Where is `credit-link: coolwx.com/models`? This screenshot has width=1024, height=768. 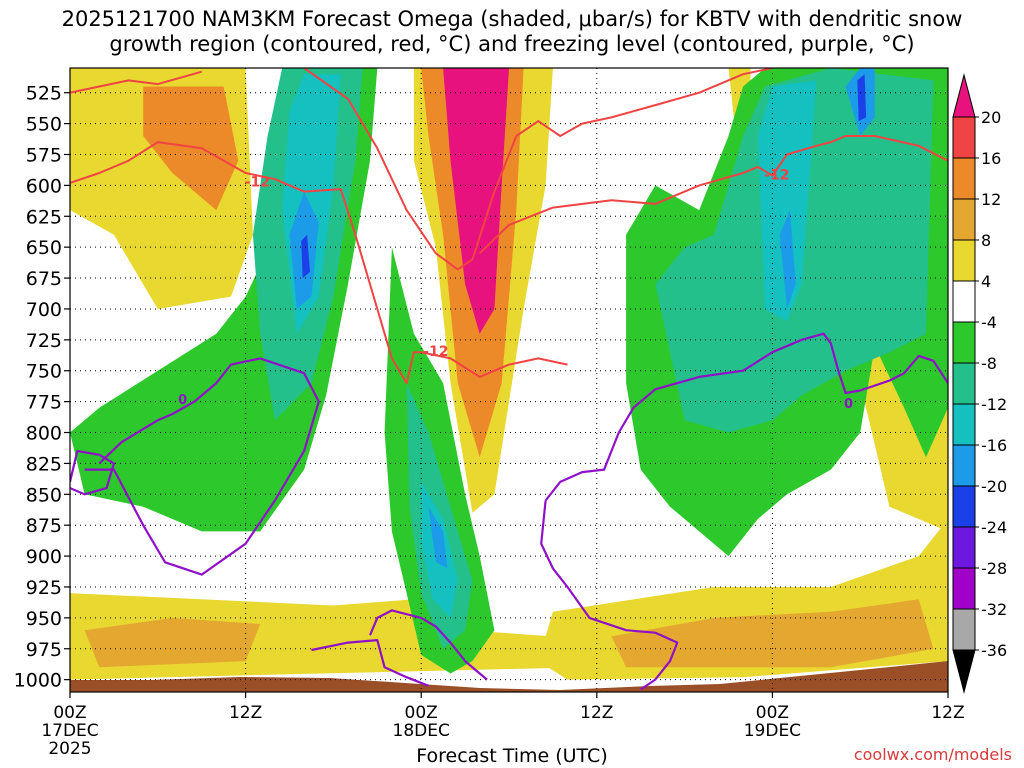 credit-link: coolwx.com/models is located at coordinates (932, 754).